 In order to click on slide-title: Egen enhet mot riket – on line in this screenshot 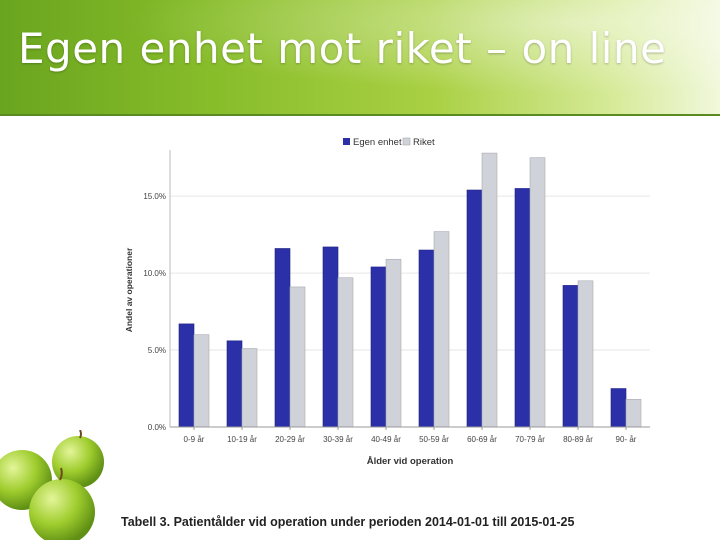, I will do `click(342, 48)`.